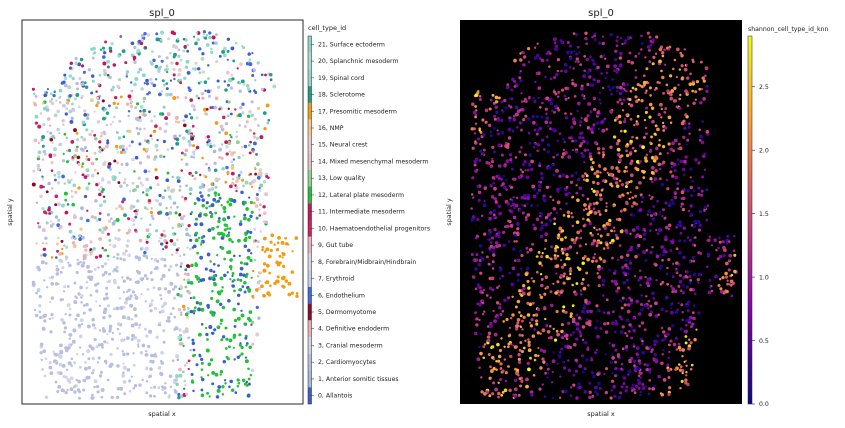  What do you see at coordinates (162, 13) in the screenshot?
I see `left-title: spl_0` at bounding box center [162, 13].